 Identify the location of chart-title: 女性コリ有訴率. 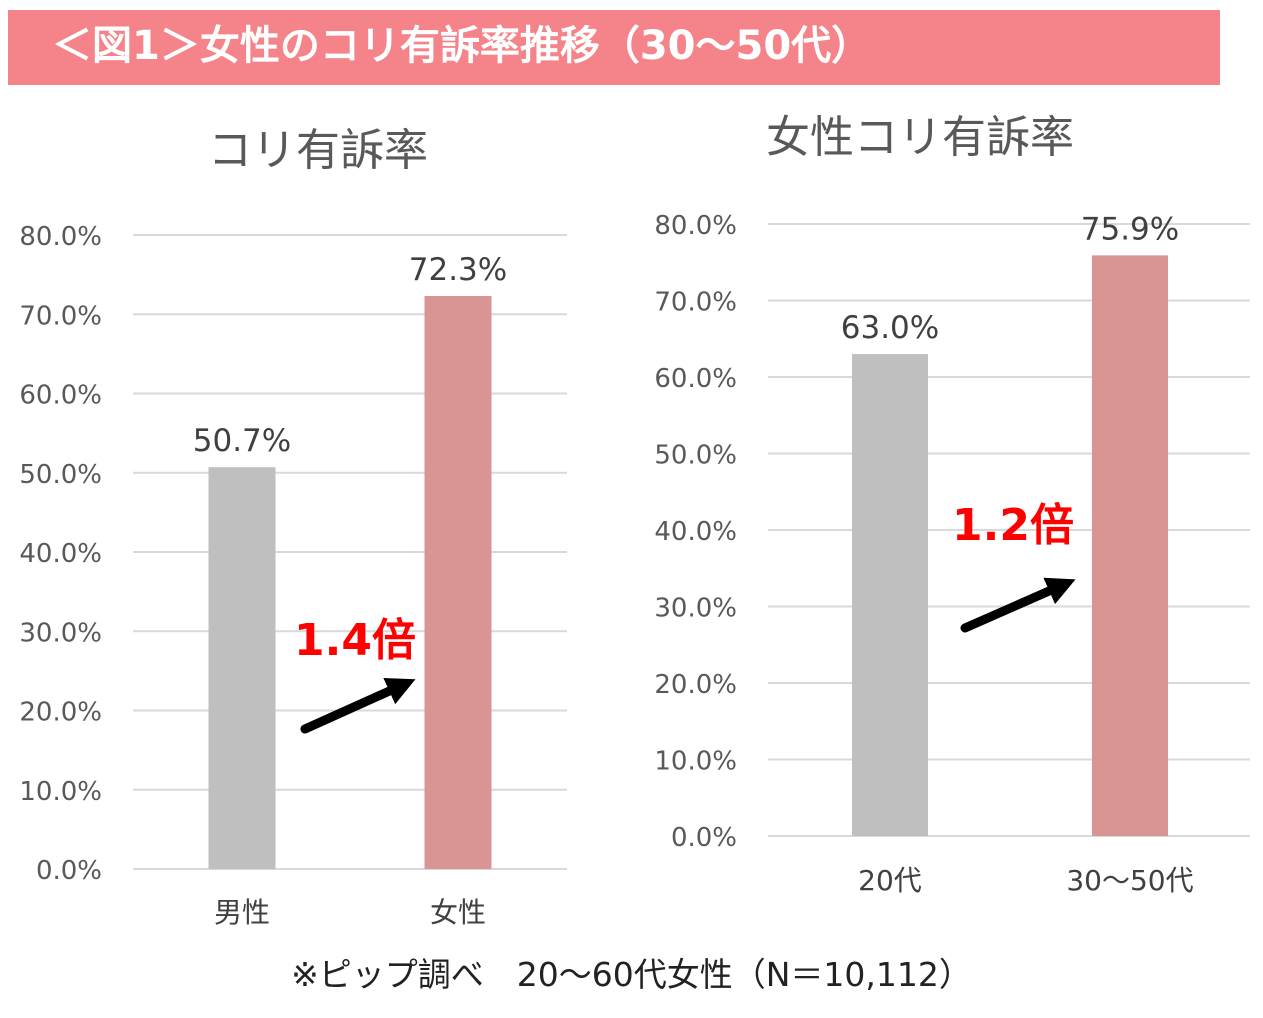
(920, 137).